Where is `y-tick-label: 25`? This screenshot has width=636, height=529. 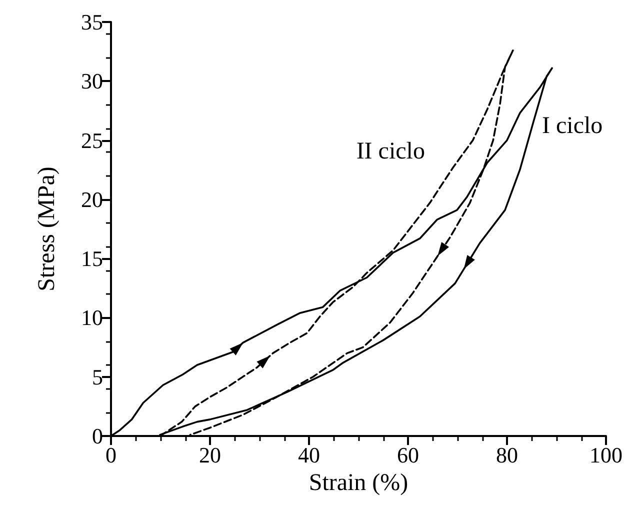
y-tick-label: 25 is located at coordinates (92, 140).